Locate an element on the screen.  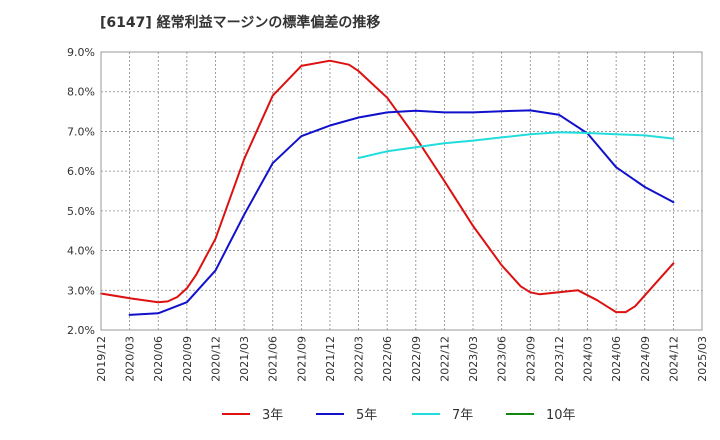
x-tick-label: 2024/09 is located at coordinates (645, 359).